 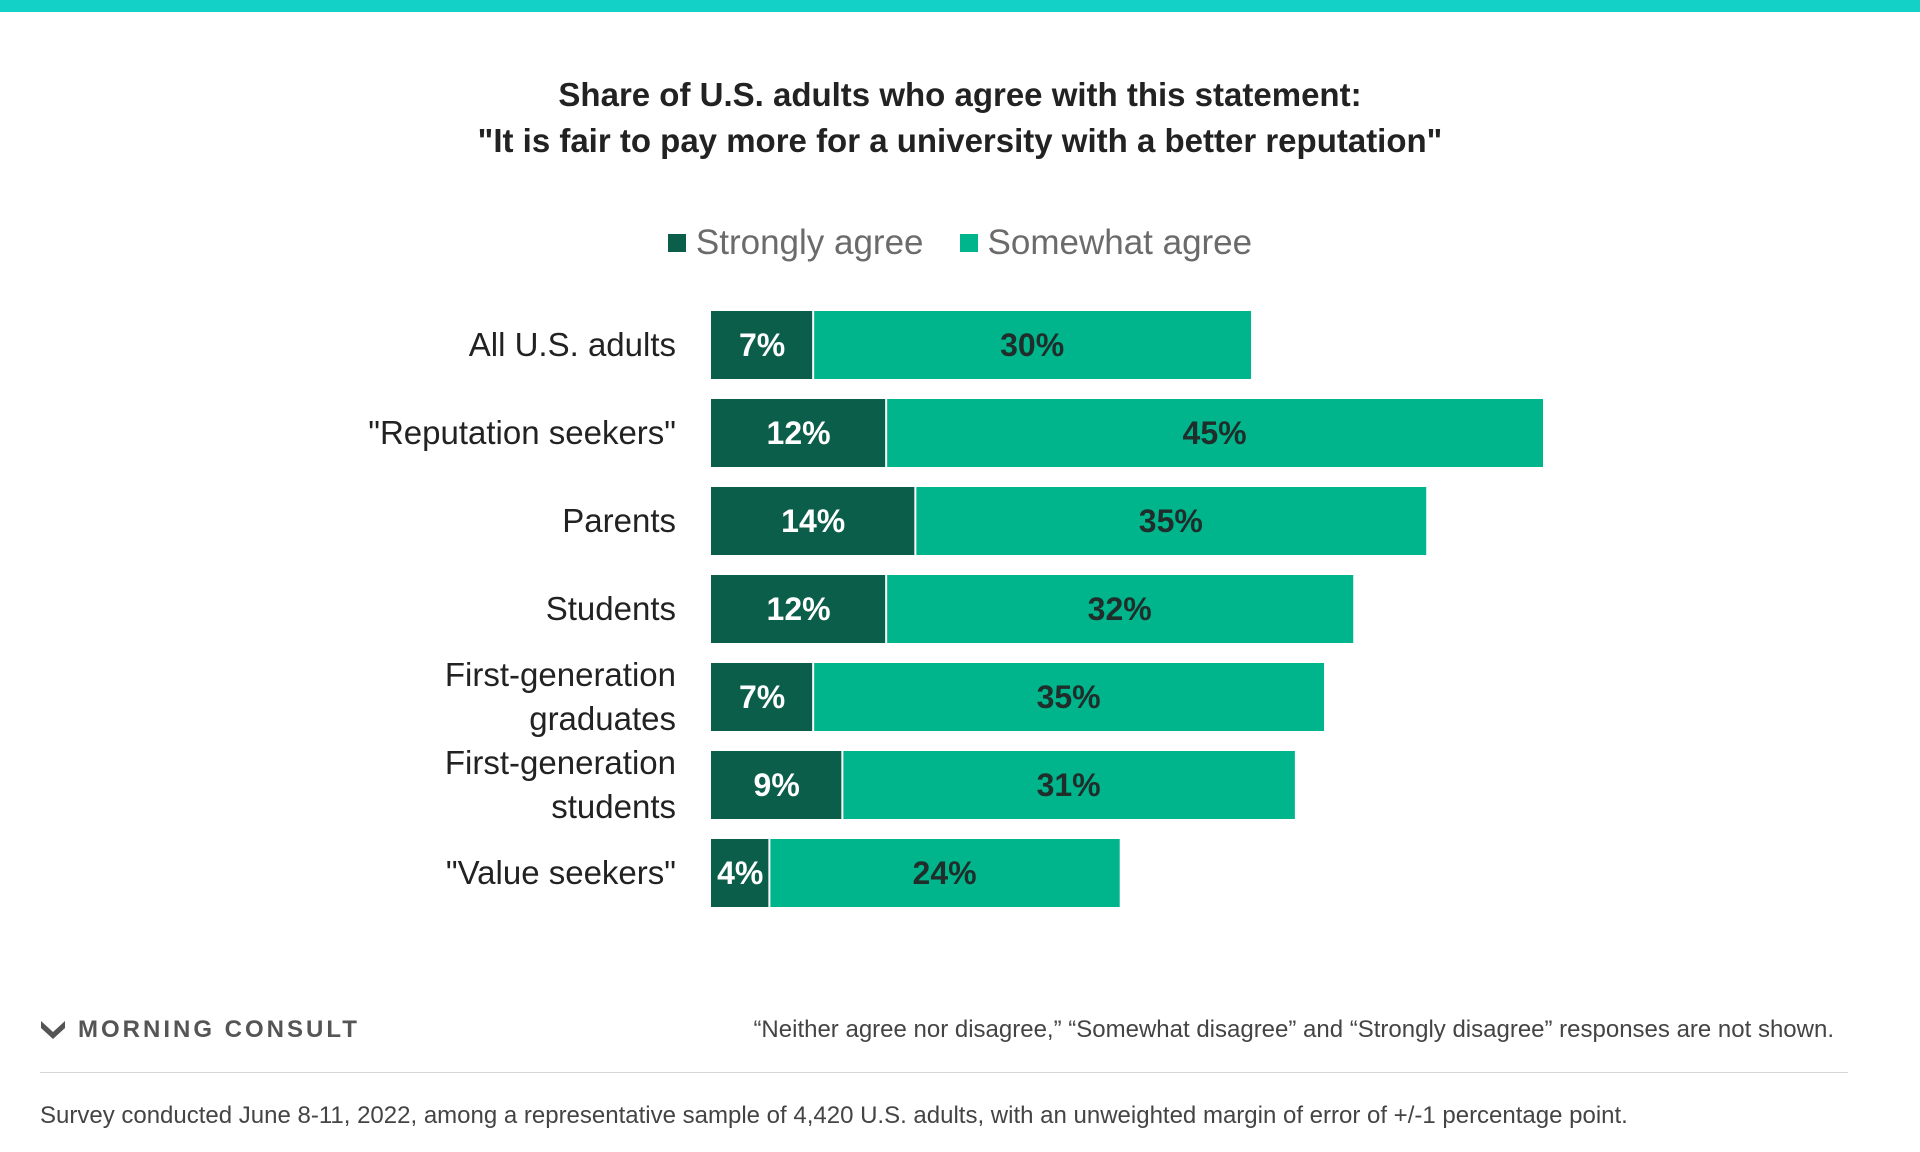 What do you see at coordinates (219, 1029) in the screenshot?
I see `brand-name: MORNING CONSULT` at bounding box center [219, 1029].